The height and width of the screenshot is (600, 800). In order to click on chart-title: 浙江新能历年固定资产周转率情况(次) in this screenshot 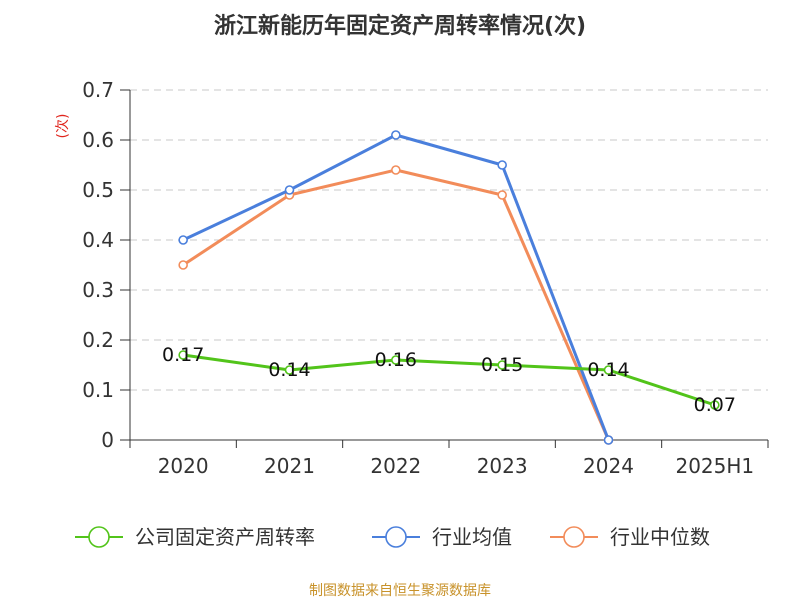, I will do `click(400, 26)`.